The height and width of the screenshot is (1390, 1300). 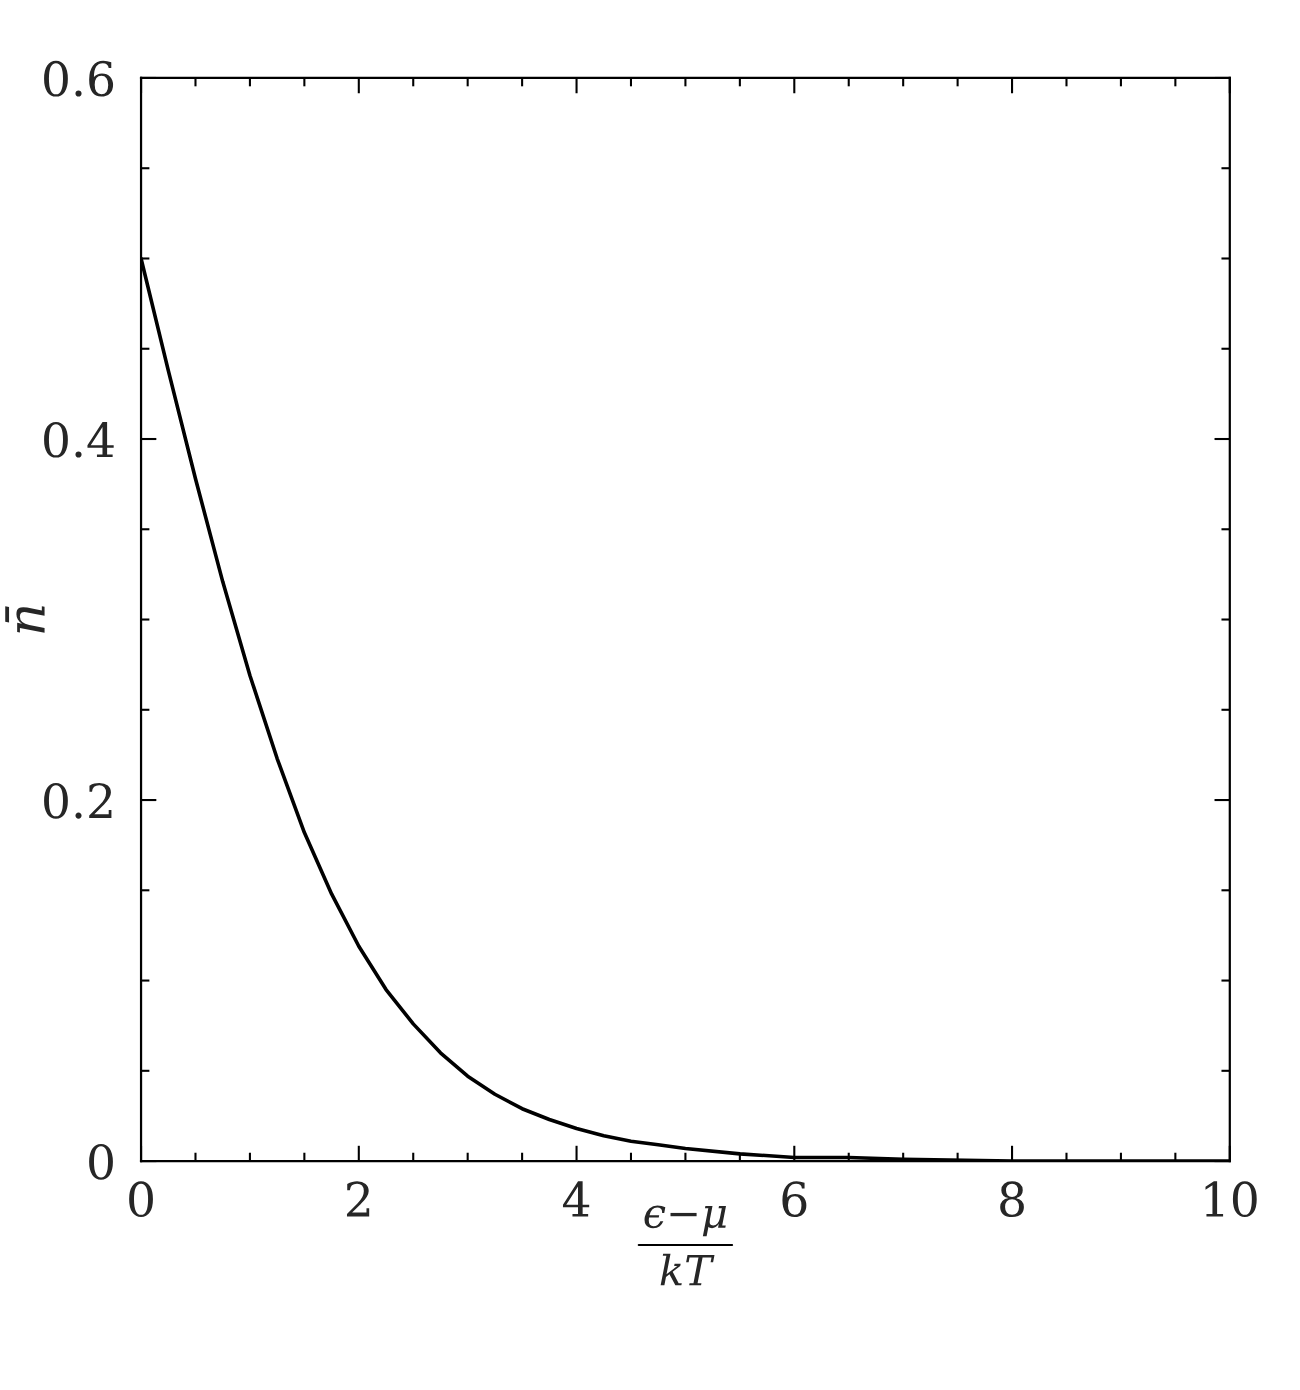 I want to click on x-tick-label: 2, so click(x=358, y=1199).